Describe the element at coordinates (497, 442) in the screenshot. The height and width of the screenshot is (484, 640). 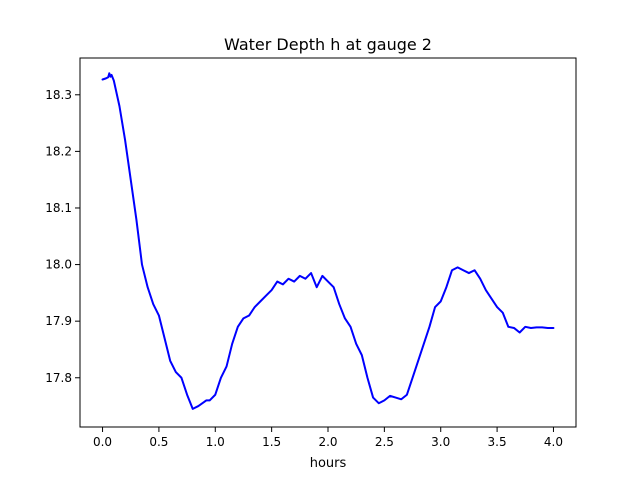
I see `x-tick-label: 3.5` at that location.